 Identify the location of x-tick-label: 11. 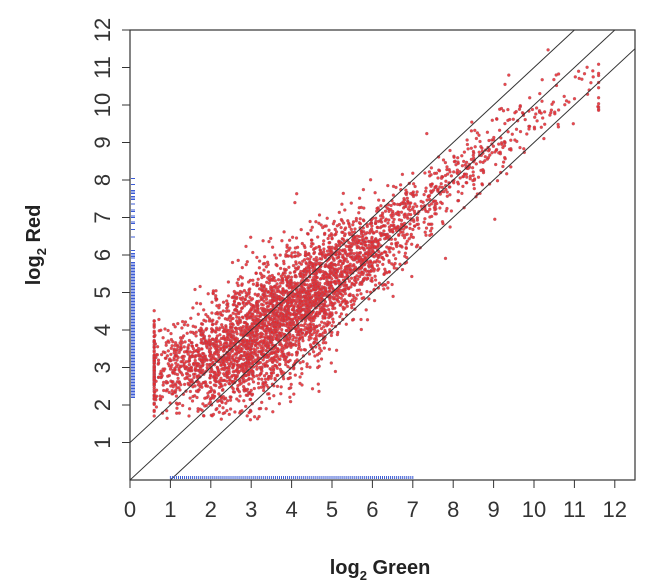
(574, 509).